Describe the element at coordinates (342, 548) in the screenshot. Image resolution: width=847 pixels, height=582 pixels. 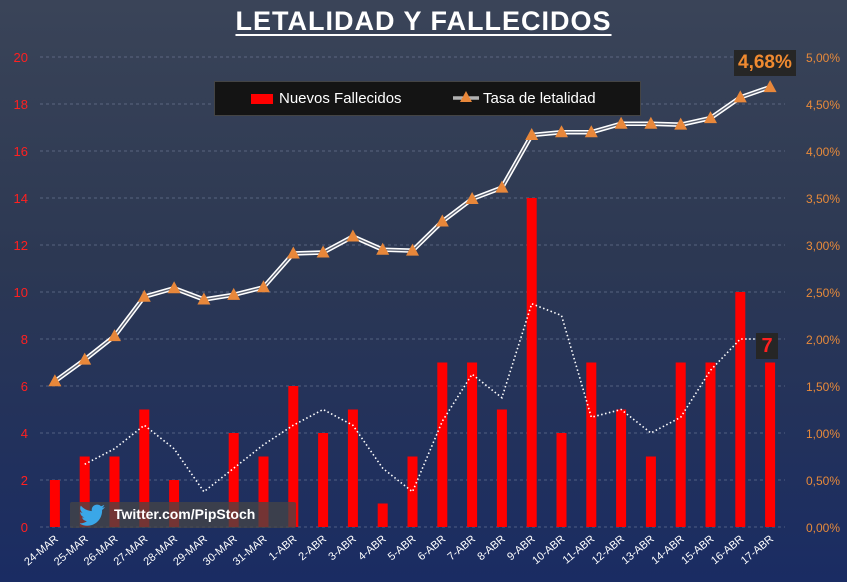
I see `x-tick-label: 3-ABR` at that location.